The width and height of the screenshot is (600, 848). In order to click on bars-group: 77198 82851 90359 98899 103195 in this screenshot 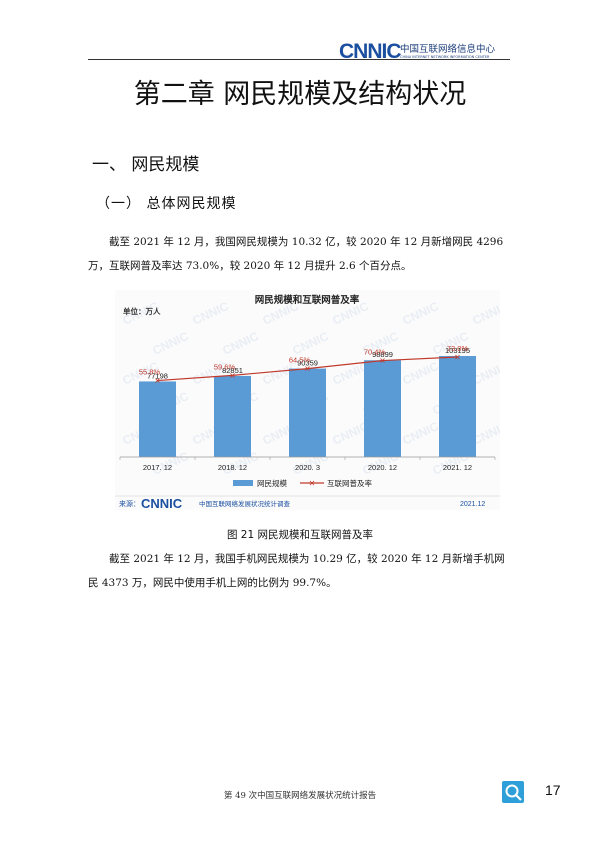, I will do `click(307, 401)`.